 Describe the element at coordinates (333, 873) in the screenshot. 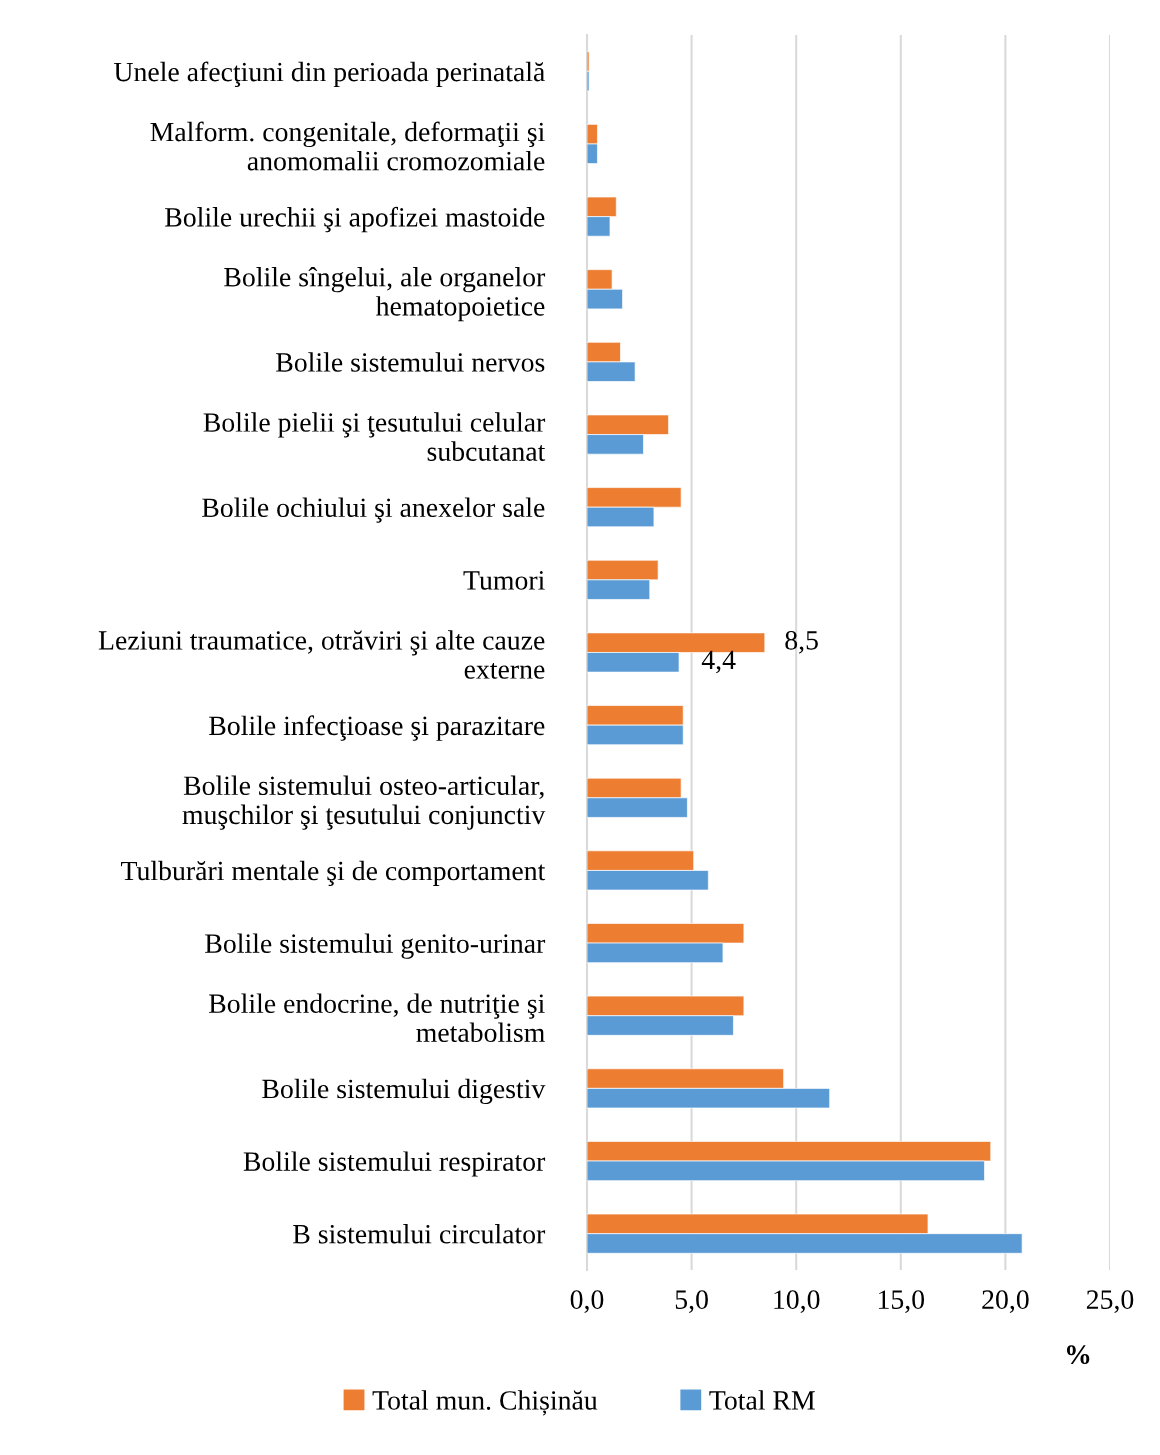

I see `y-tick-label: Tulburări mentale şi de comportament` at that location.